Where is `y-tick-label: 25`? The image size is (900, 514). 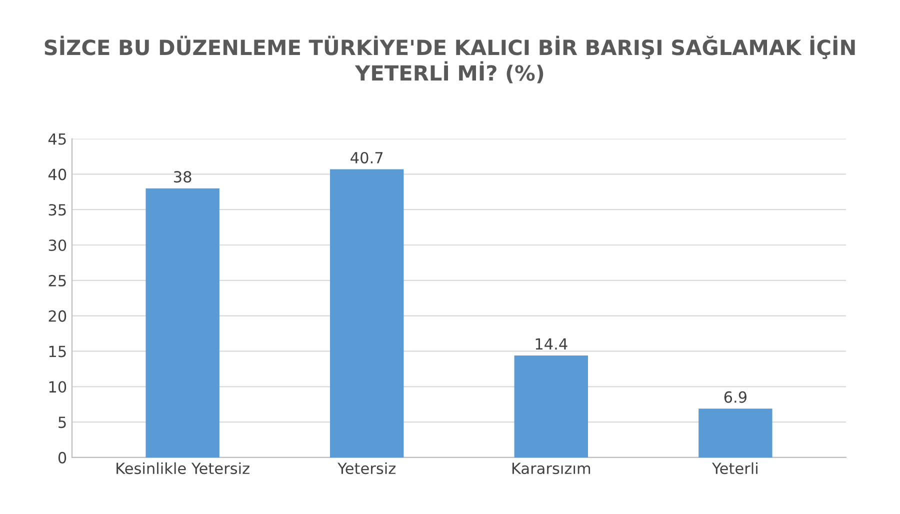 y-tick-label: 25 is located at coordinates (57, 280).